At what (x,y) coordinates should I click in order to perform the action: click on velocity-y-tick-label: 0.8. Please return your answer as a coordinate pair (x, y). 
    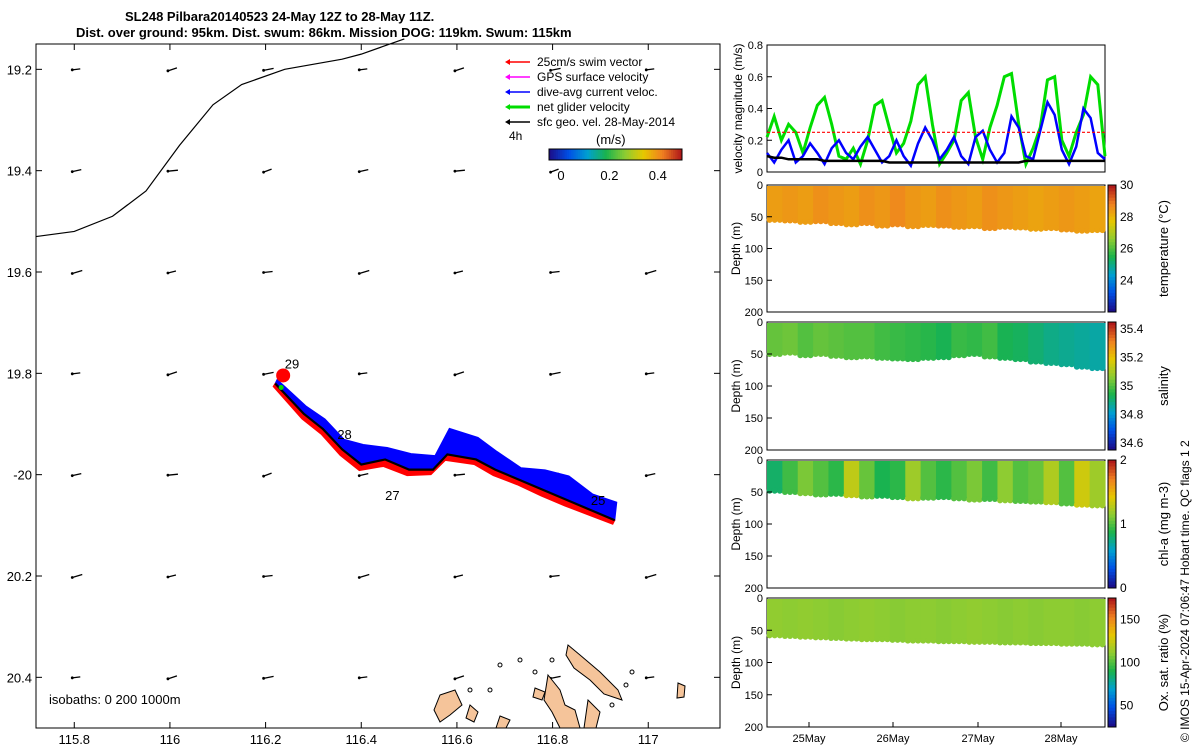
    Looking at the image, I should click on (755, 46).